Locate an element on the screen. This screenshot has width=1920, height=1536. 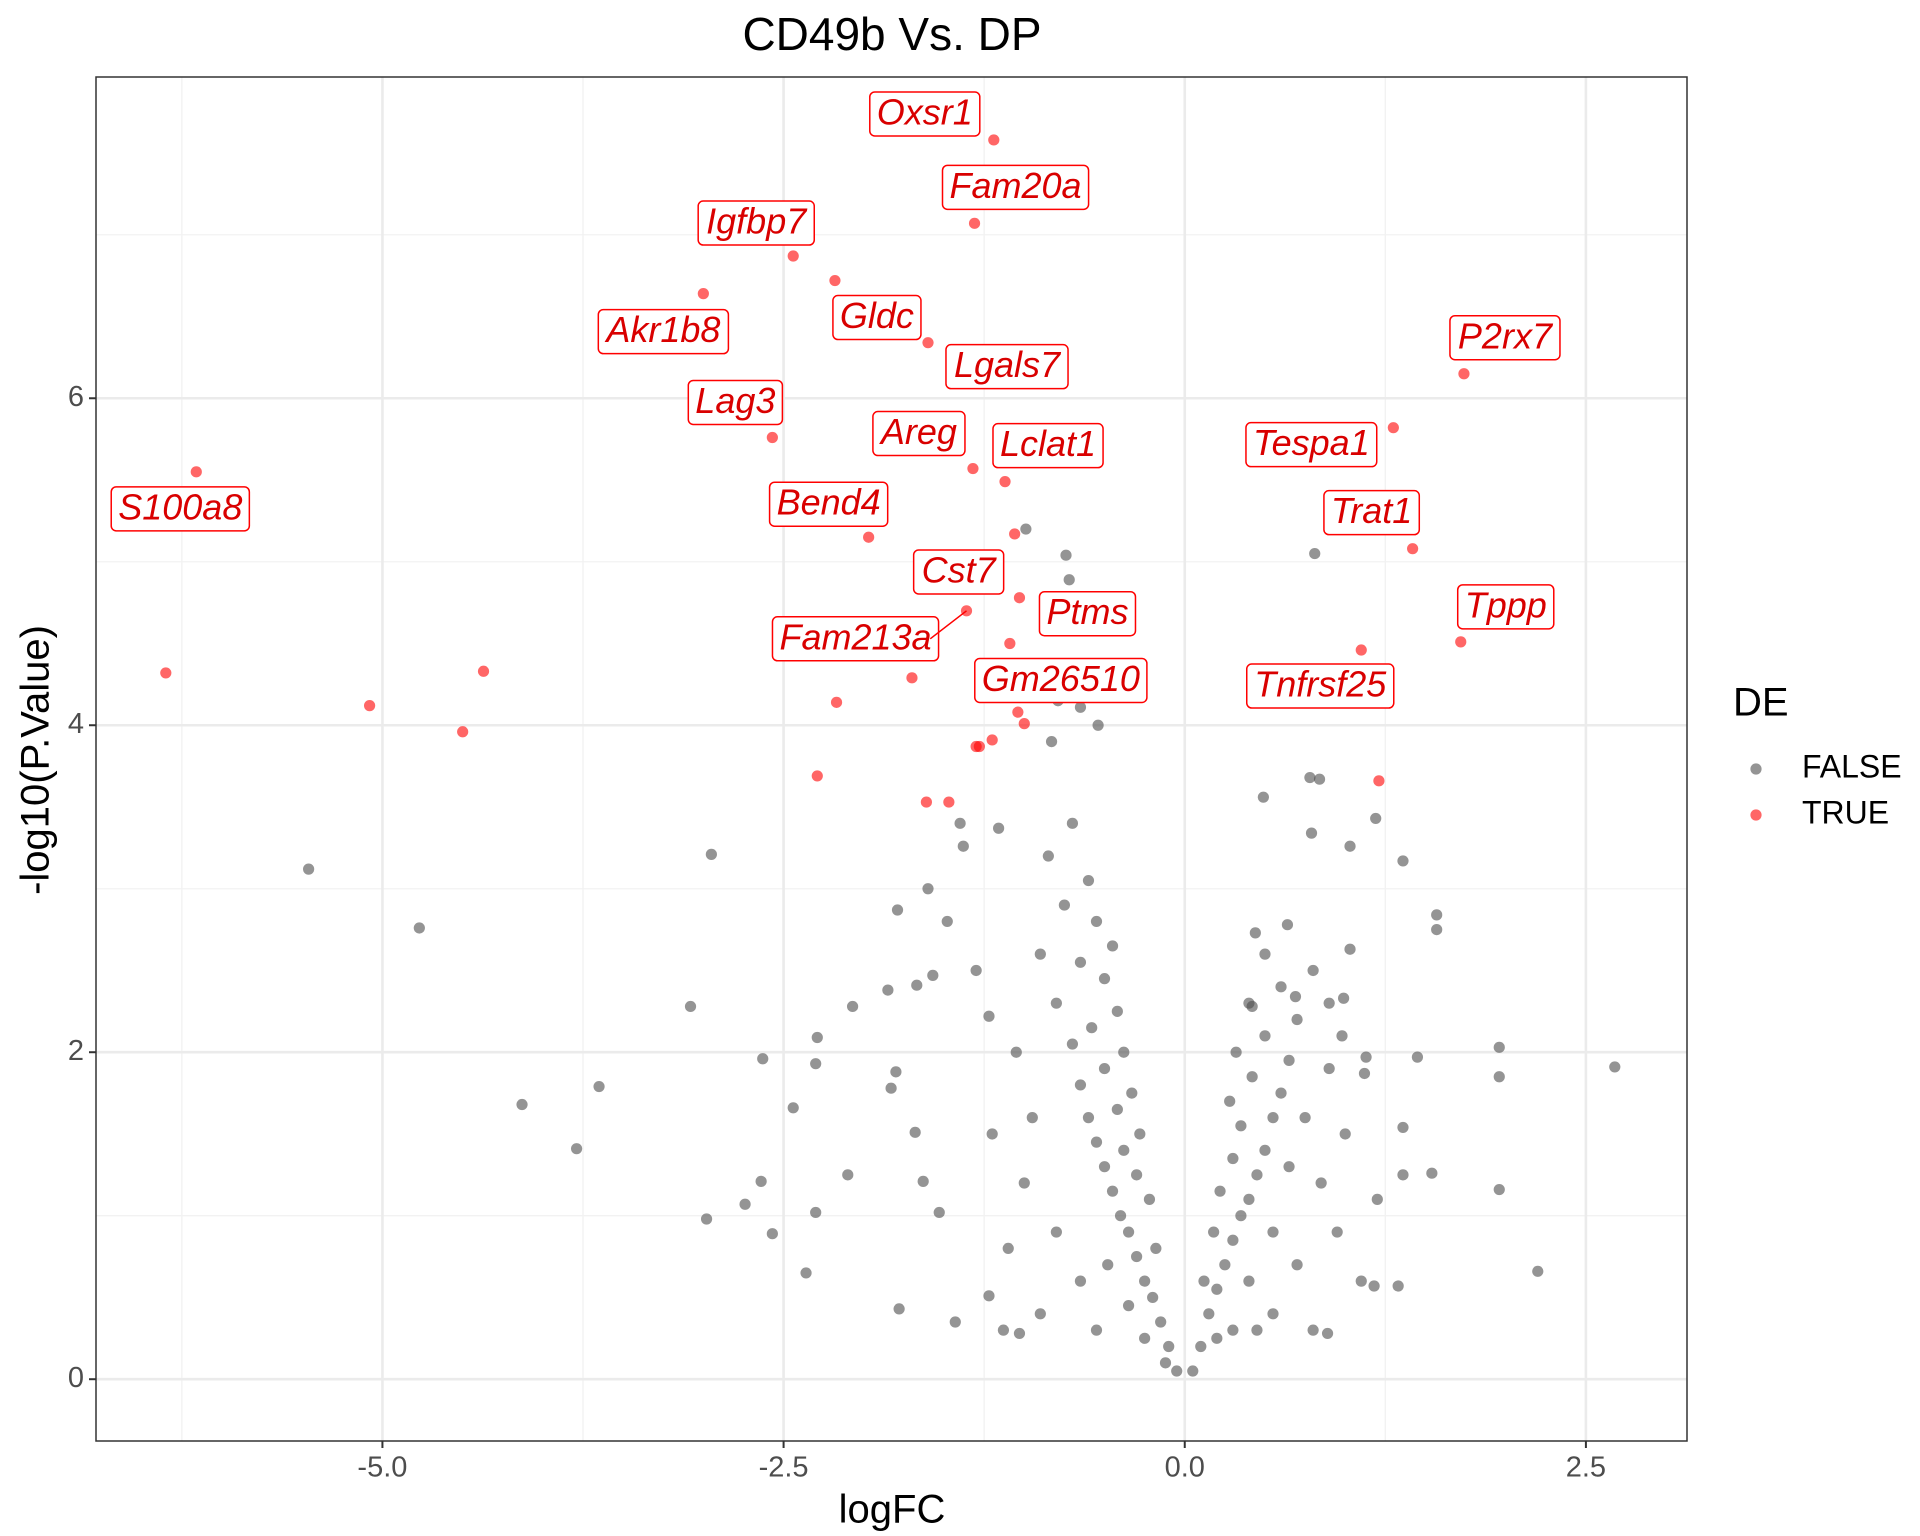
label-text: Areg is located at coordinates (918, 431).